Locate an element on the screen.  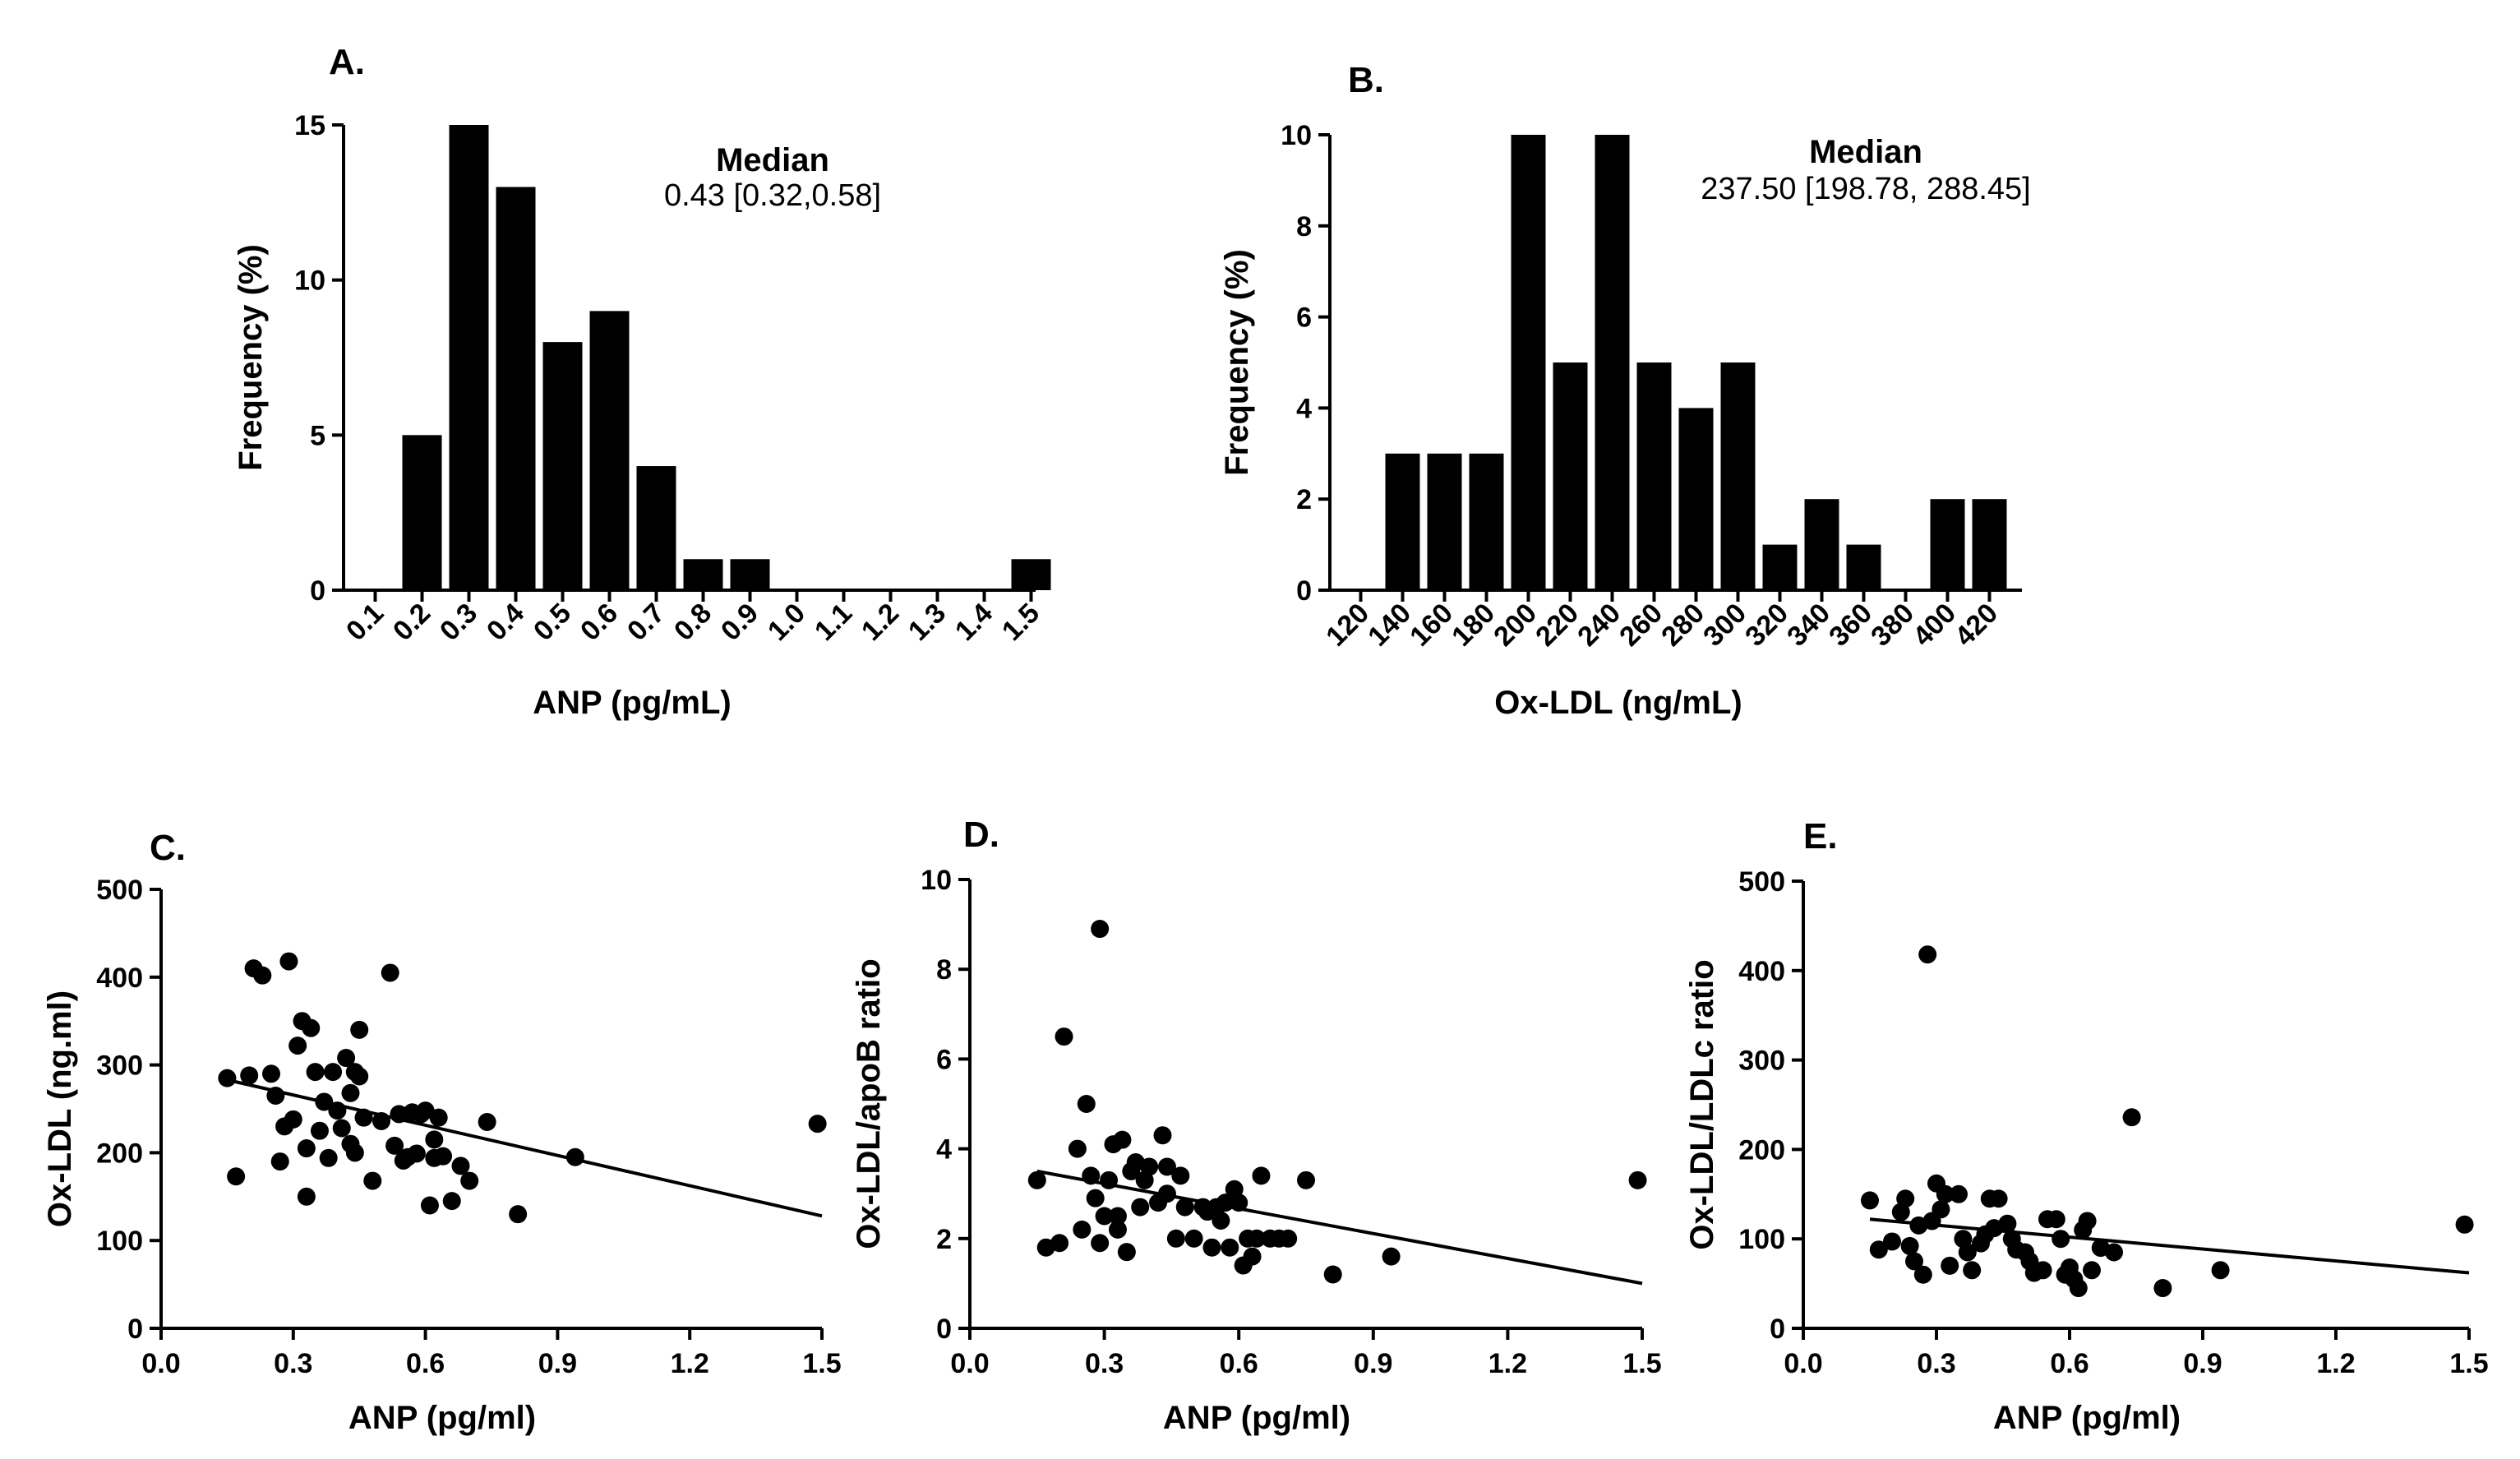
y-tick-label: 0 is located at coordinates (1777, 1329).